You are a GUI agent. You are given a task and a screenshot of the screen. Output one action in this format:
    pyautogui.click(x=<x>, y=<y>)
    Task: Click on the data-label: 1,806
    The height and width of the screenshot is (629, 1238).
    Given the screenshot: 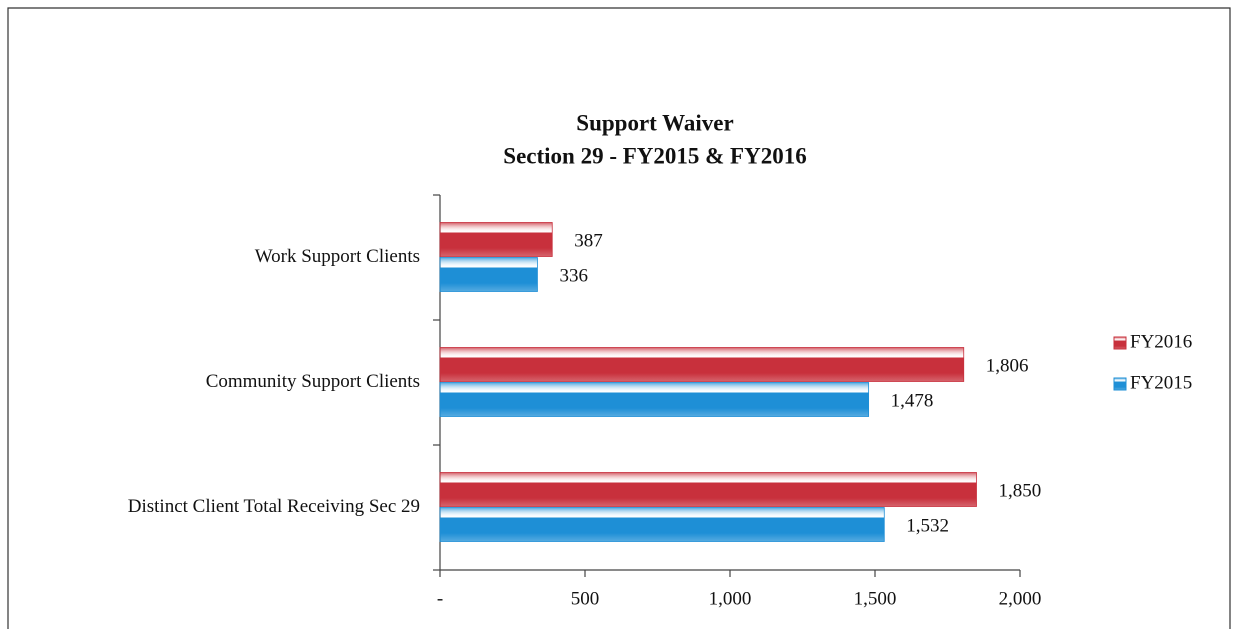 What is the action you would take?
    pyautogui.click(x=1007, y=365)
    